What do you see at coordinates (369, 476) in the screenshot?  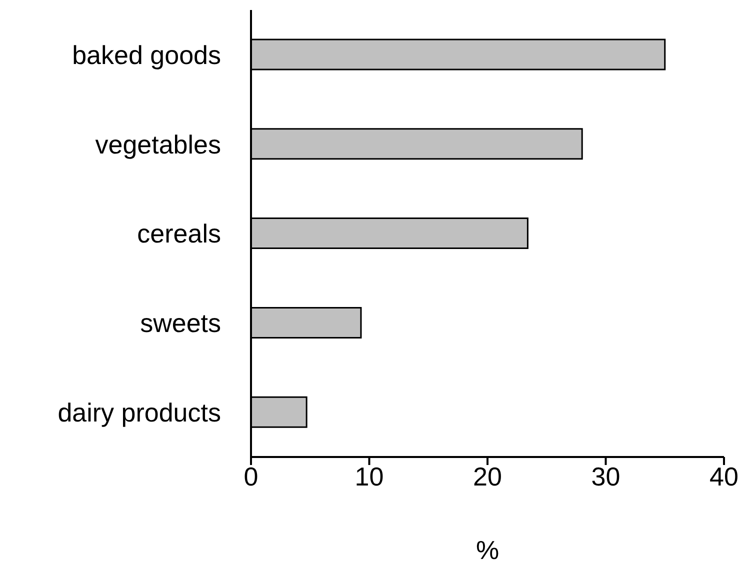 I see `x-tick-label: 10` at bounding box center [369, 476].